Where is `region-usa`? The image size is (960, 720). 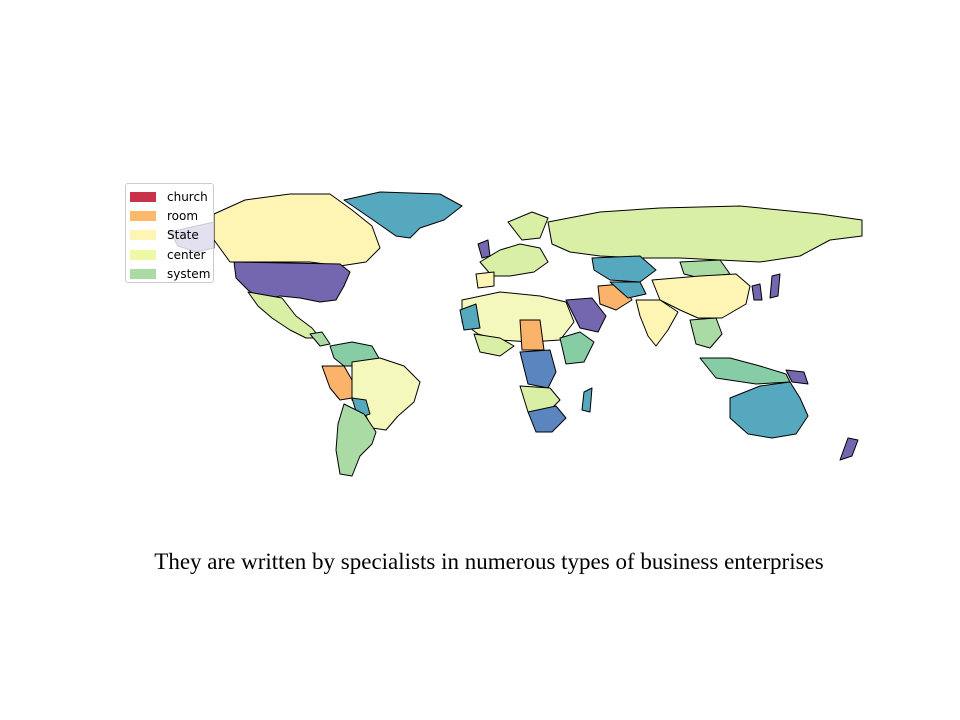 region-usa is located at coordinates (292, 282).